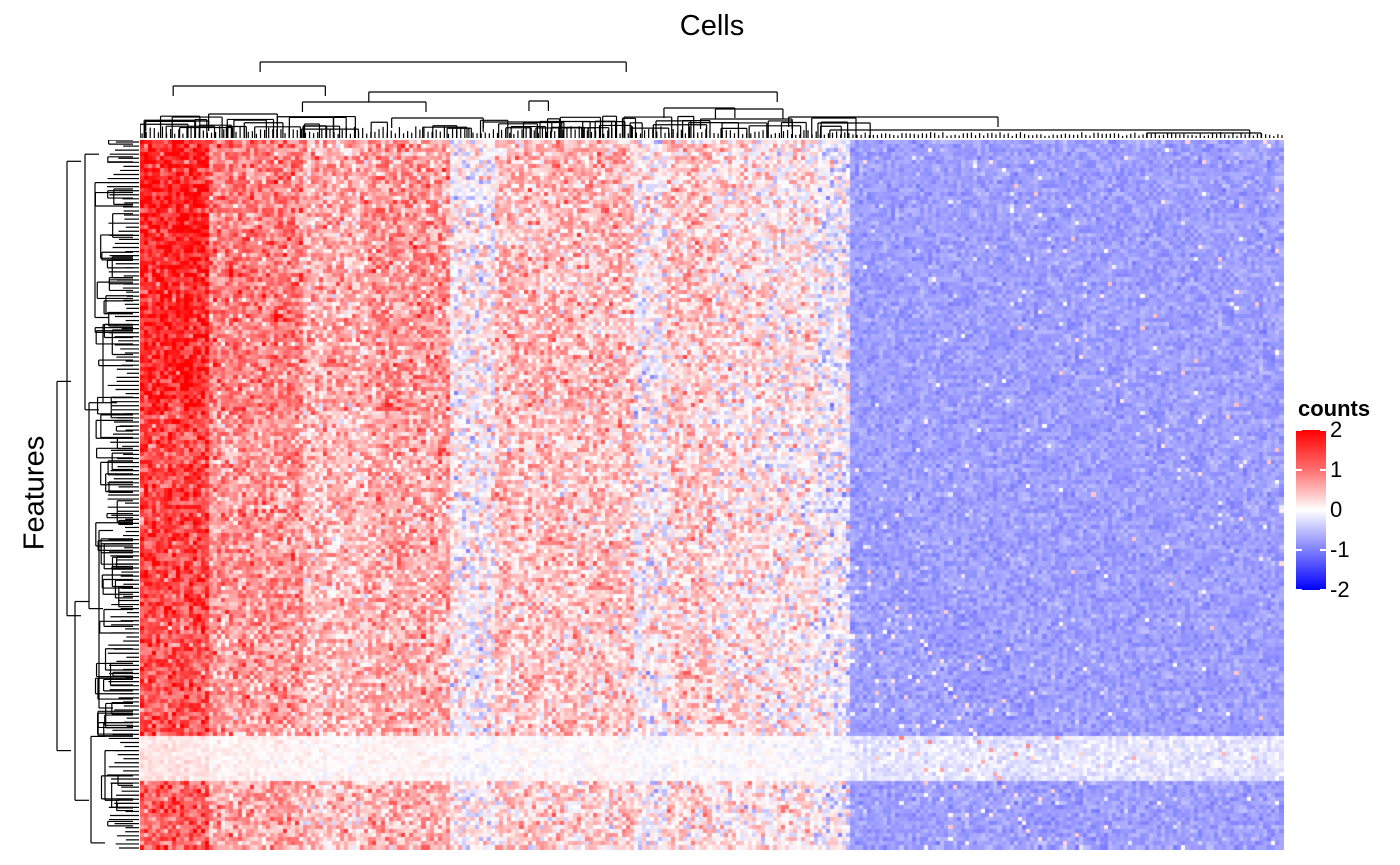 This screenshot has width=1400, height=865. I want to click on row-dendrogram, so click(97, 494).